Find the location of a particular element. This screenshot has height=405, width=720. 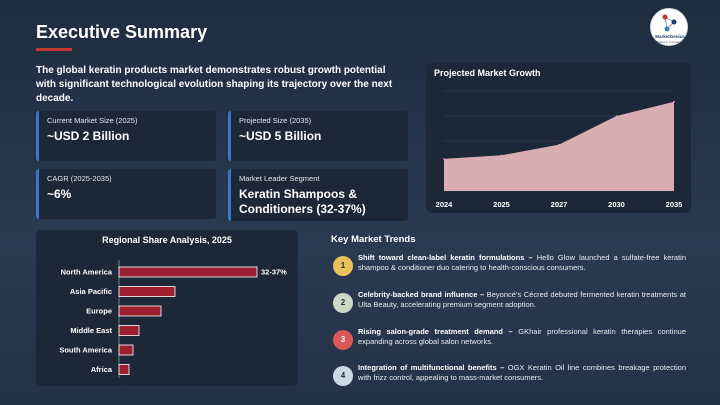

category-label: Asia Pacific is located at coordinates (91, 291).